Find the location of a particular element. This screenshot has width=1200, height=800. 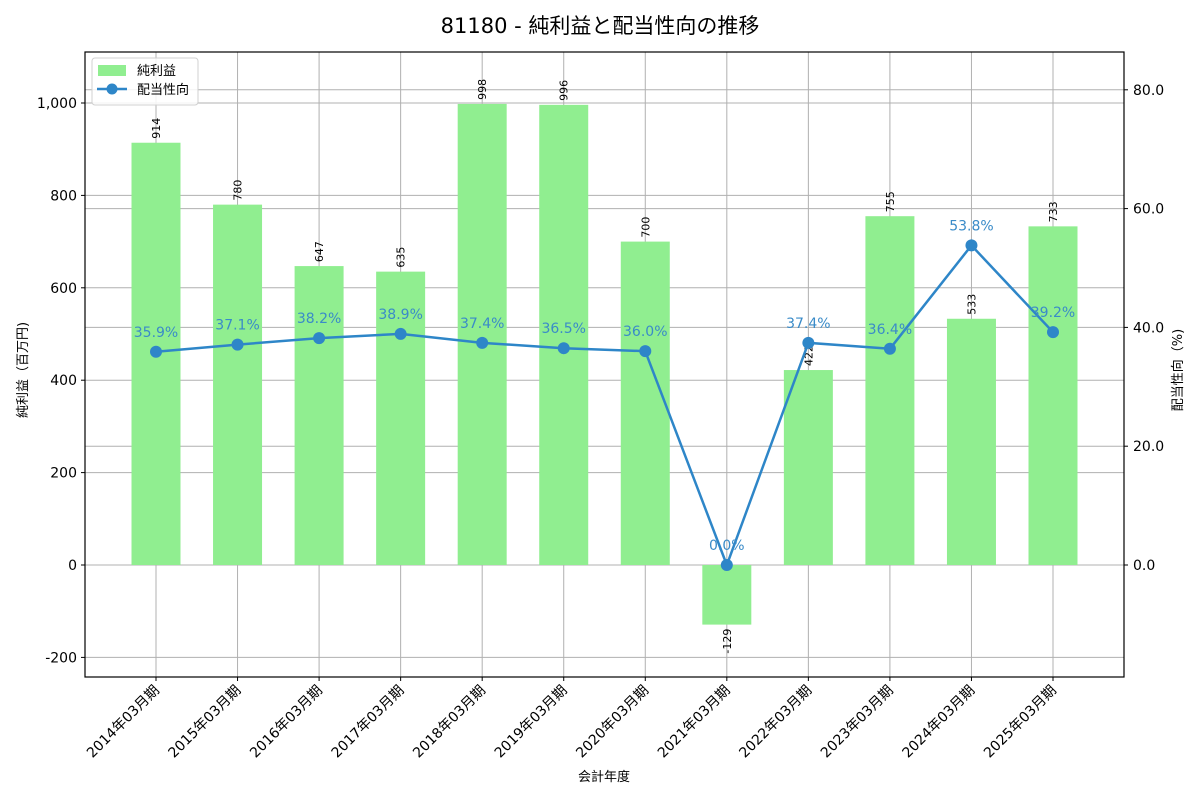

bar-value-label: 700 is located at coordinates (645, 227).